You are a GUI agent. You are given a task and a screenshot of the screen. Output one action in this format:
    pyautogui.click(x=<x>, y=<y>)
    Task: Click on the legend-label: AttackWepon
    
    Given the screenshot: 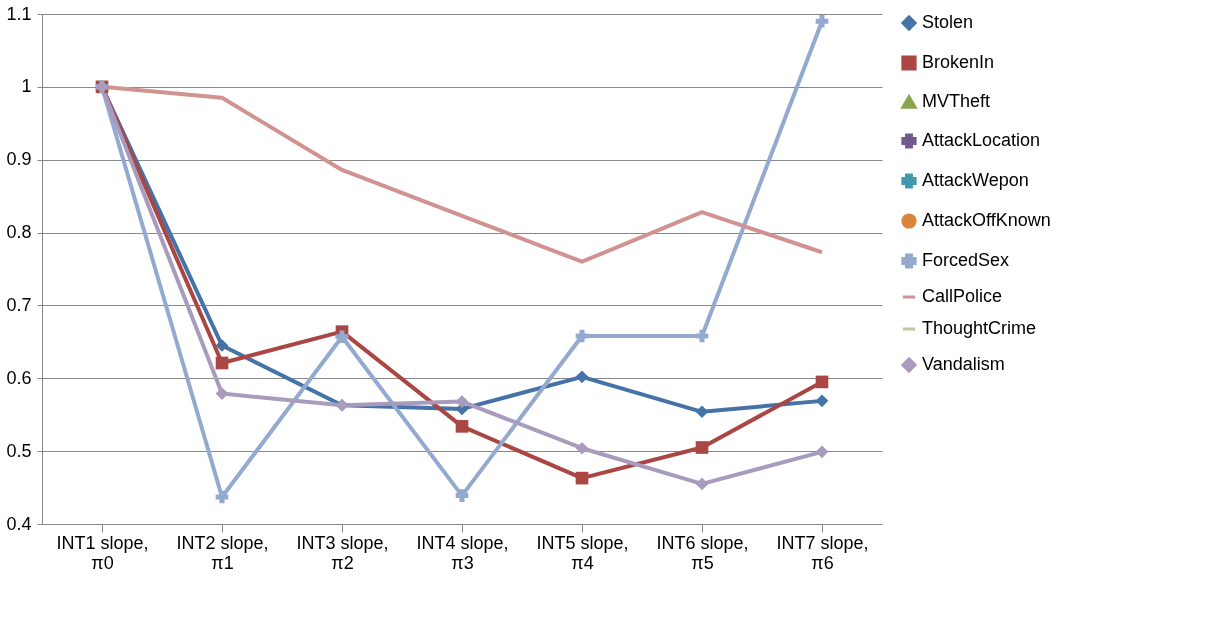 What is the action you would take?
    pyautogui.click(x=975, y=180)
    